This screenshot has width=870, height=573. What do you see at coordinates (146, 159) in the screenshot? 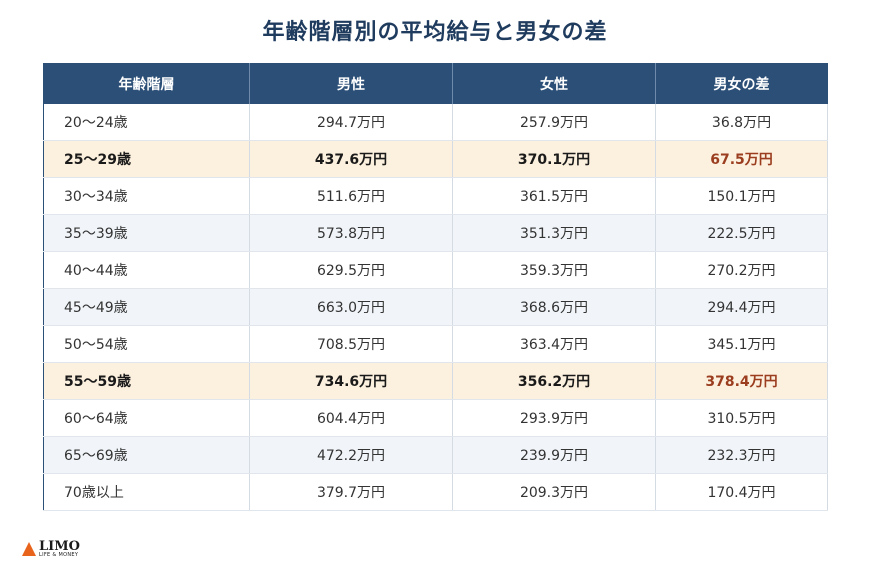
I see `cell-age-group: 25〜29歳` at bounding box center [146, 159].